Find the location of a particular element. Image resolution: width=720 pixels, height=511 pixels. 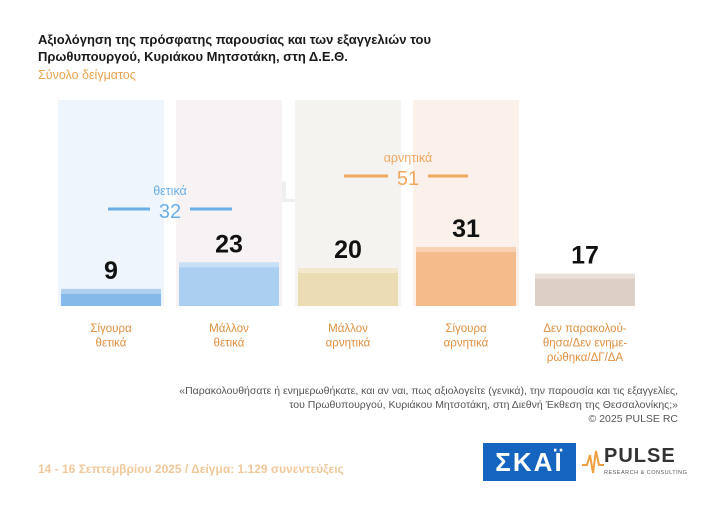

copyright: © 2025 PULSE RC is located at coordinates (633, 419).